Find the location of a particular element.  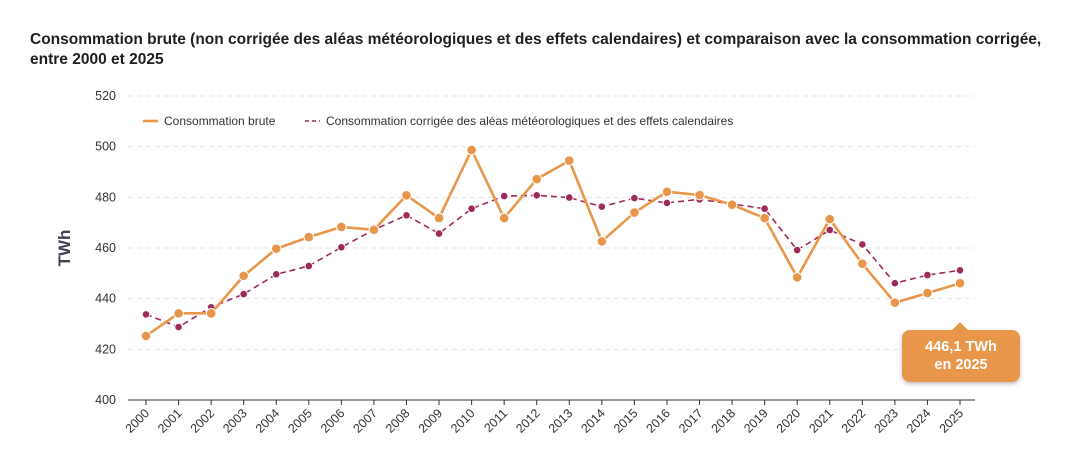

tooltip-value: 446,1 TWh is located at coordinates (961, 347).